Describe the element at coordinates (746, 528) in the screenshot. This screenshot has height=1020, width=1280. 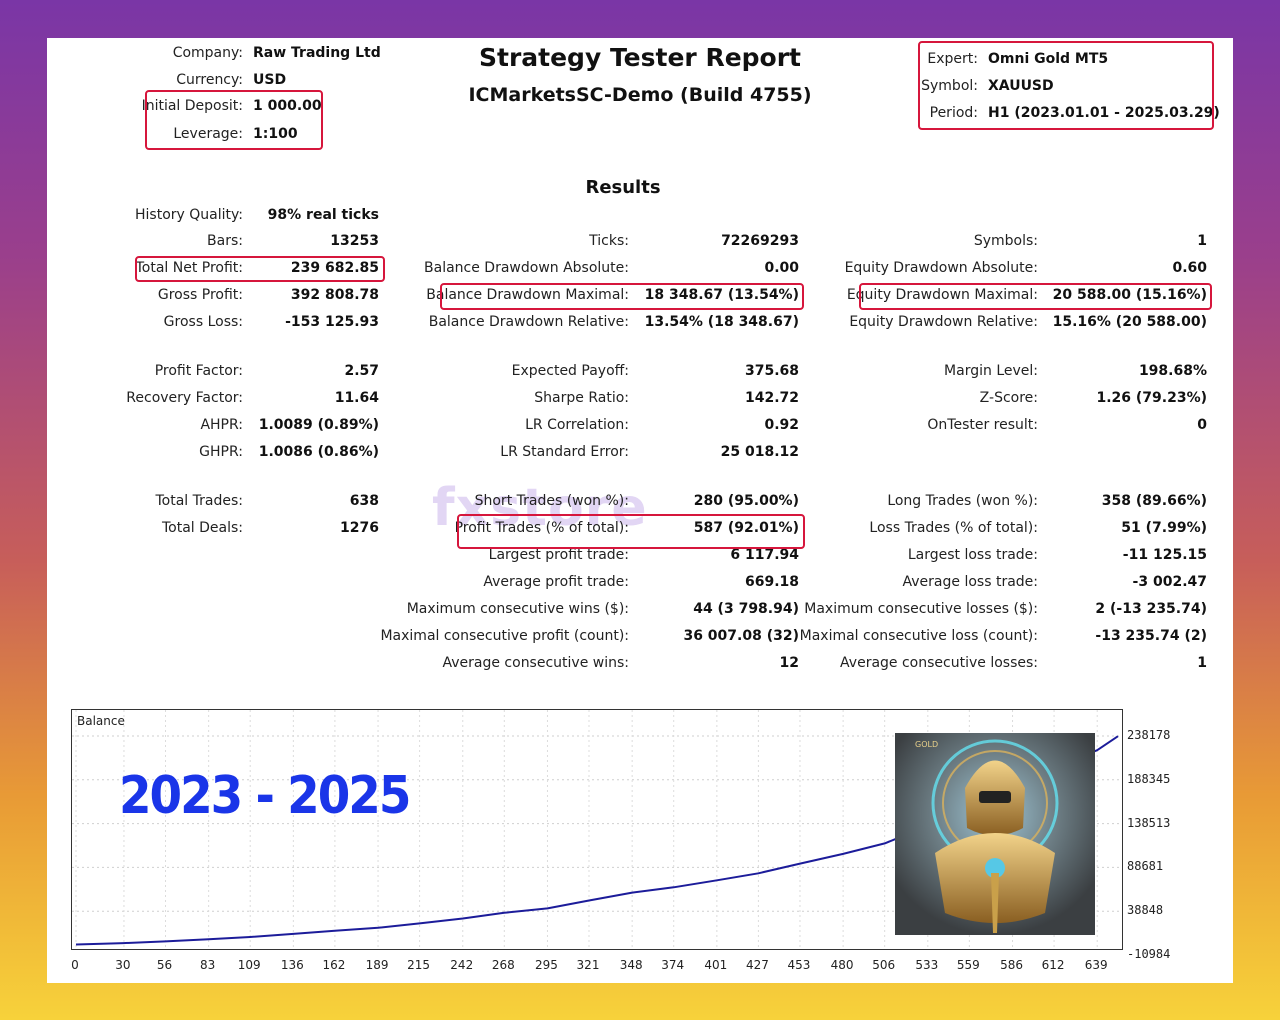
I see `profit-trades-value: 587 (92.01%)` at that location.